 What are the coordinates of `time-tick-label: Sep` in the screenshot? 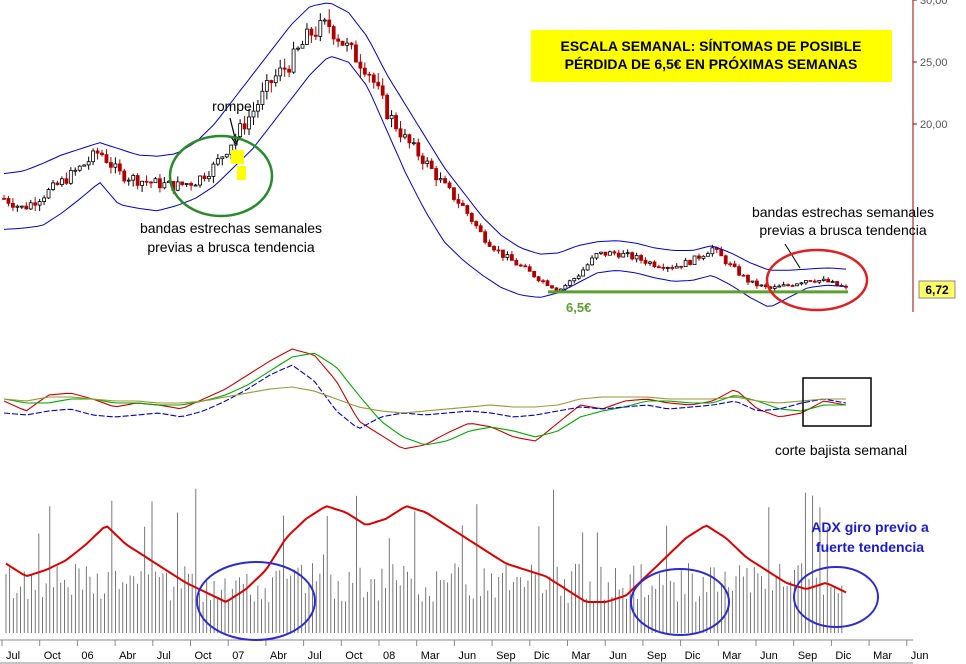 It's located at (506, 656).